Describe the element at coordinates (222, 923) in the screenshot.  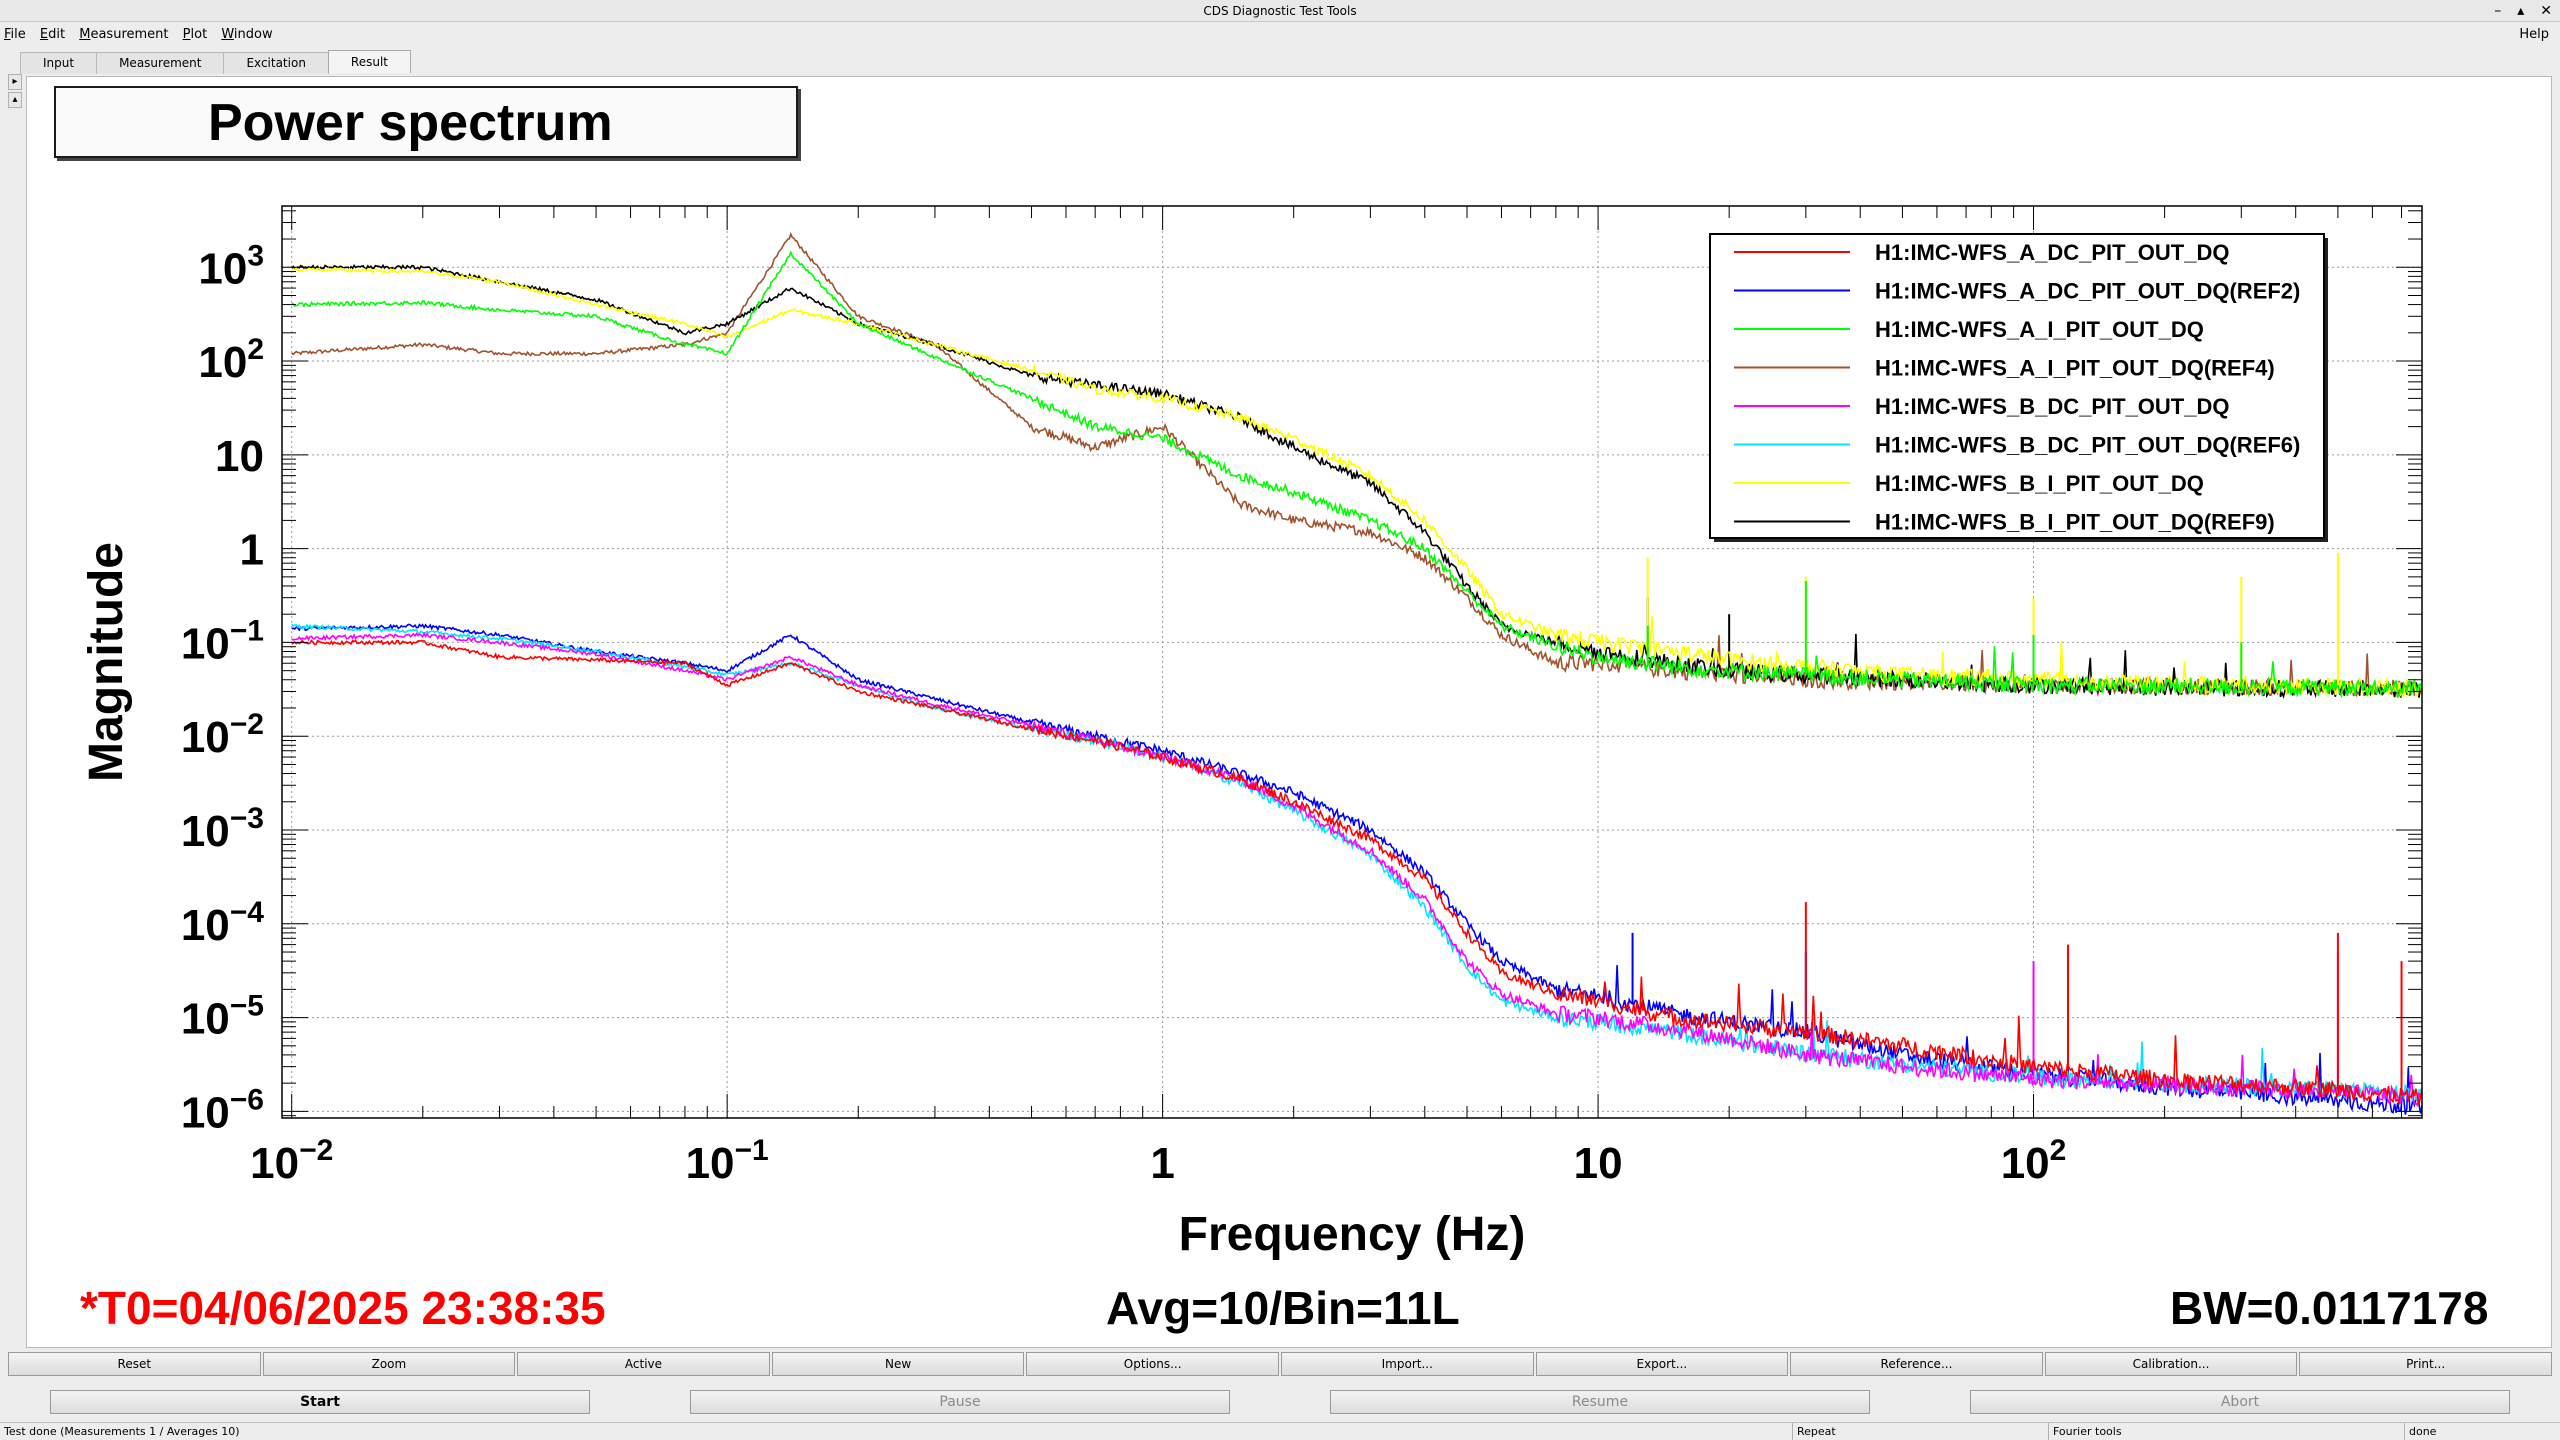
I see `y-tick-label: 10⁻⁴` at that location.